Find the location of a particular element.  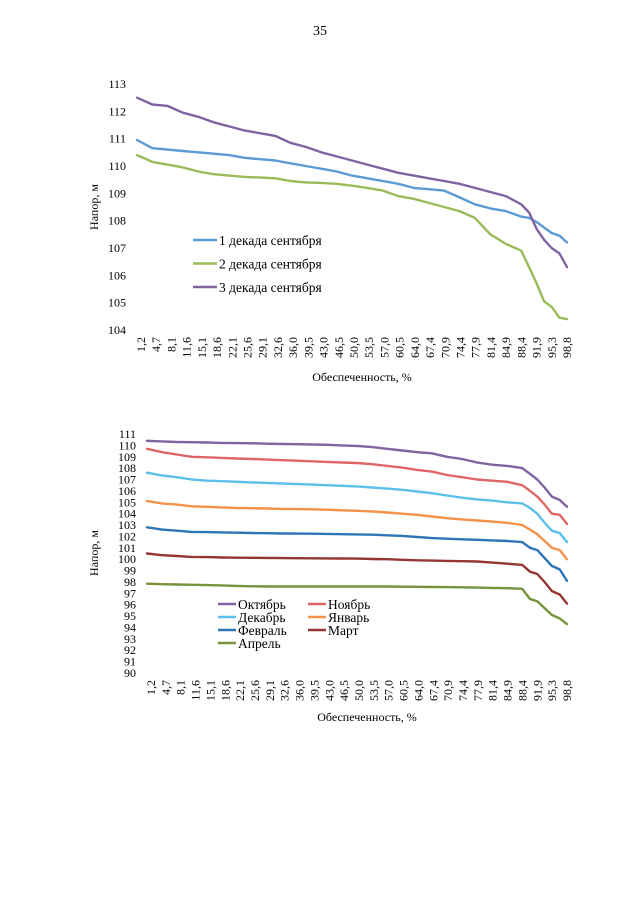

chart1-y-tick-label: 101 is located at coordinates (127, 548).